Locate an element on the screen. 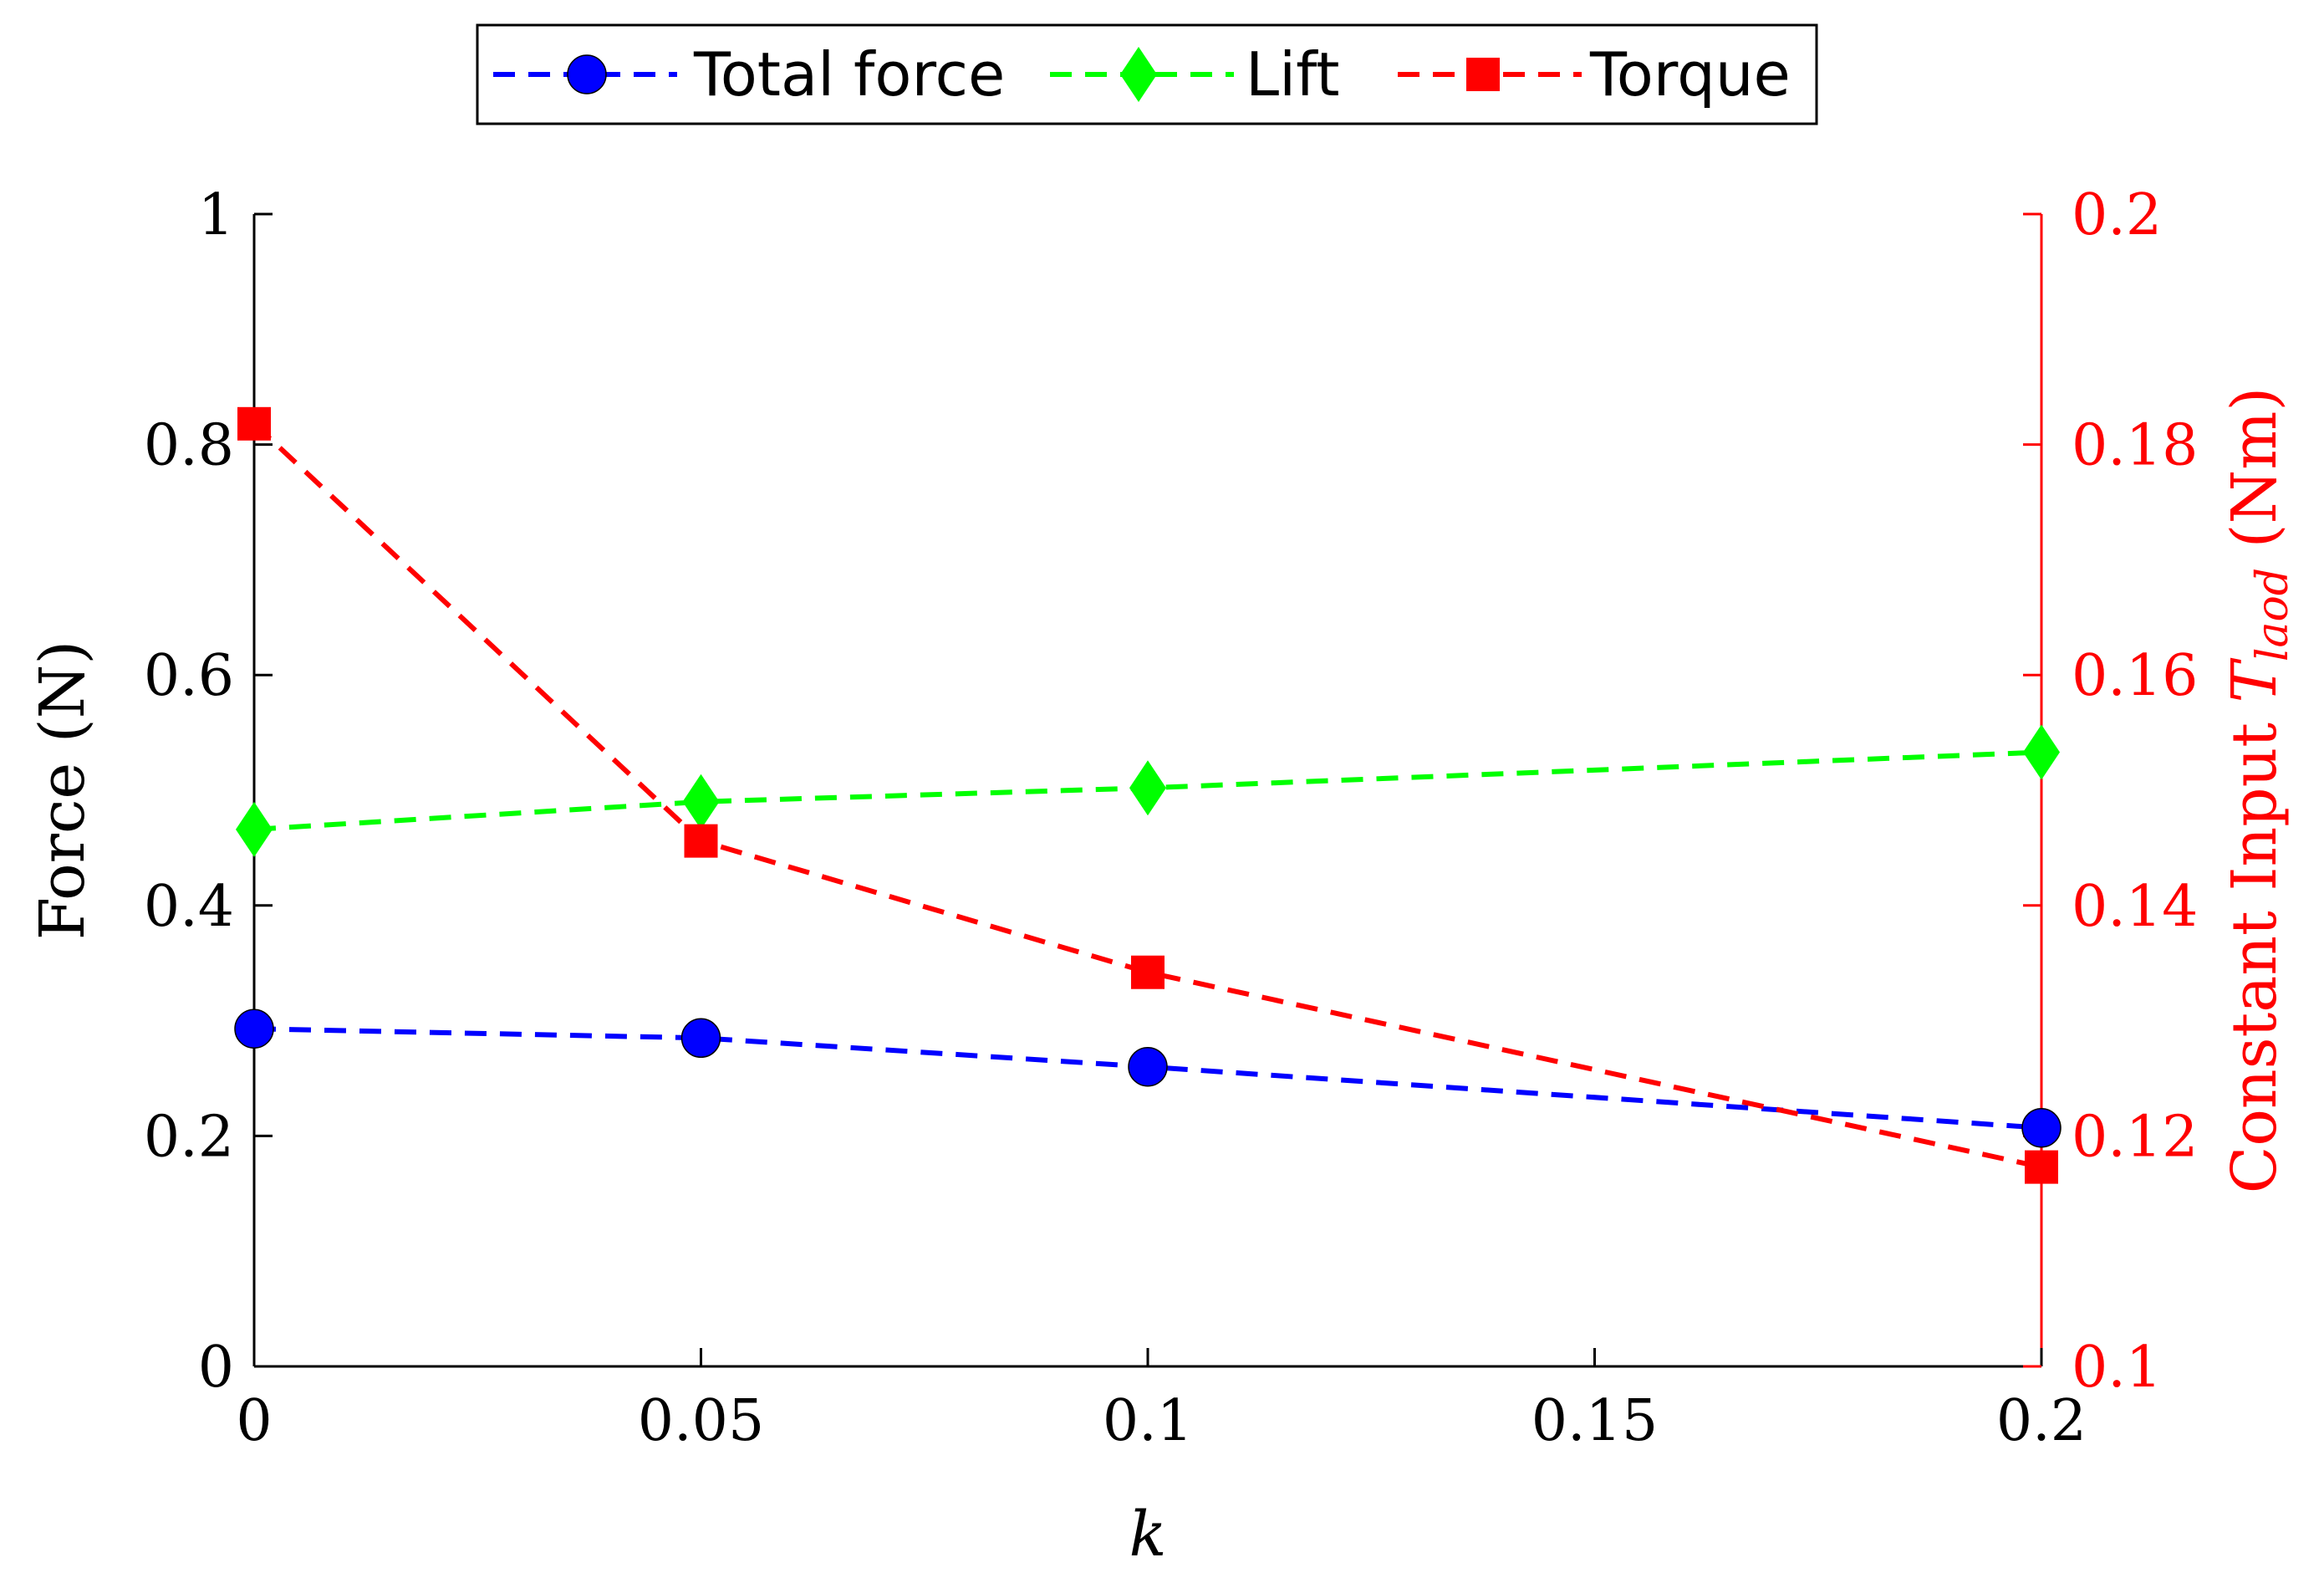 The height and width of the screenshot is (1588, 2324). right-y-axis-title-suffix: (Nm) is located at coordinates (2255, 477).